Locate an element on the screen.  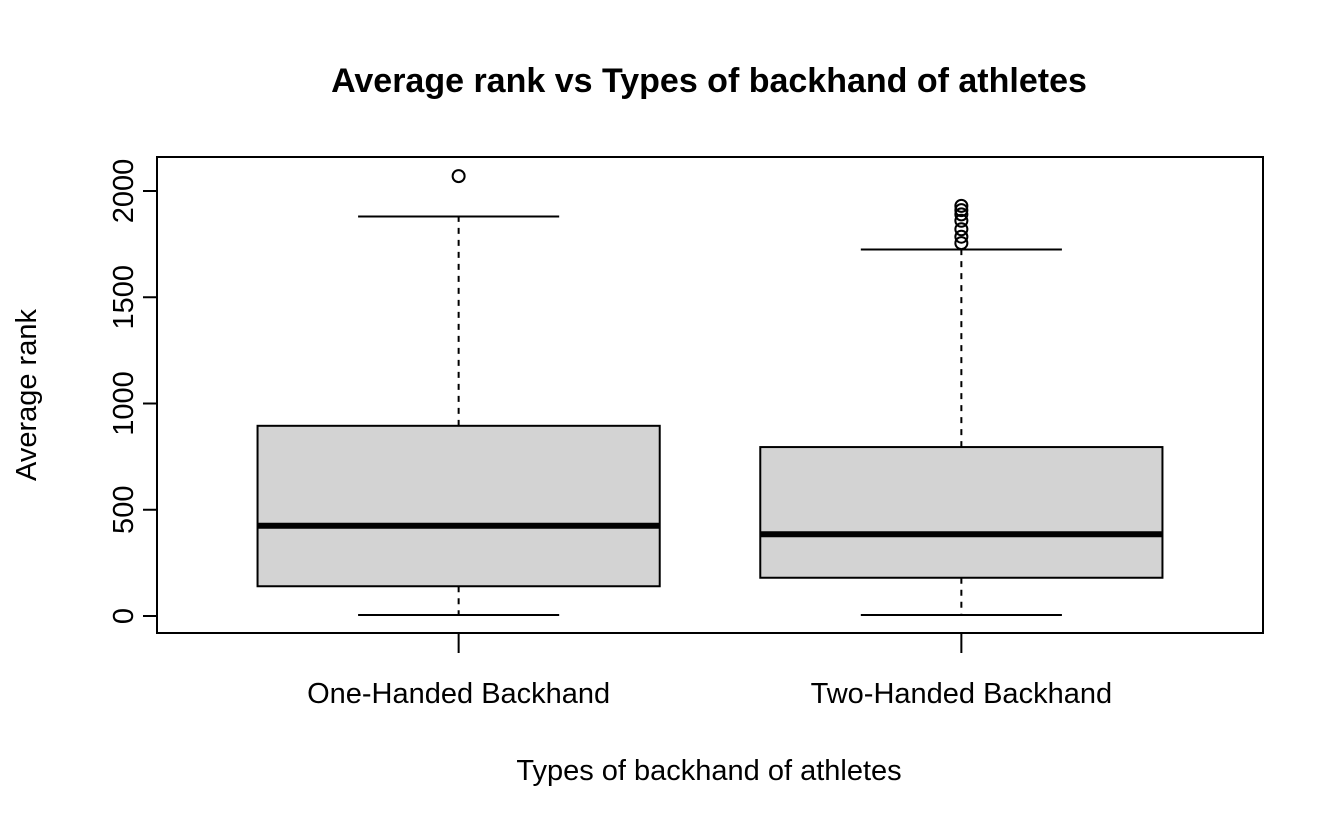
y-tick-label: 1500 is located at coordinates (124, 297).